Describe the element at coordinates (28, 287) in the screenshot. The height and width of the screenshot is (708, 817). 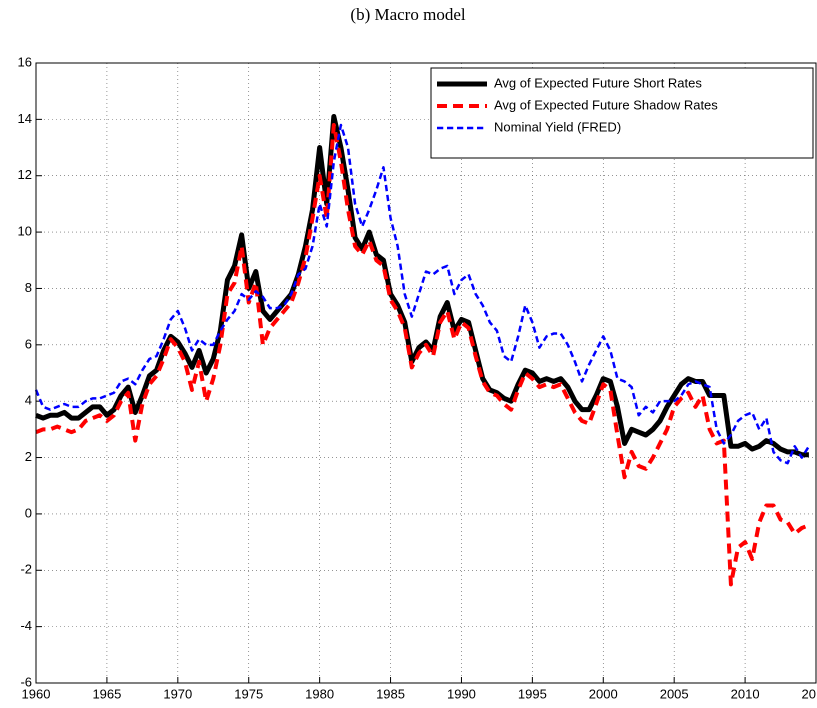
I see `y-tick-label: 8` at that location.